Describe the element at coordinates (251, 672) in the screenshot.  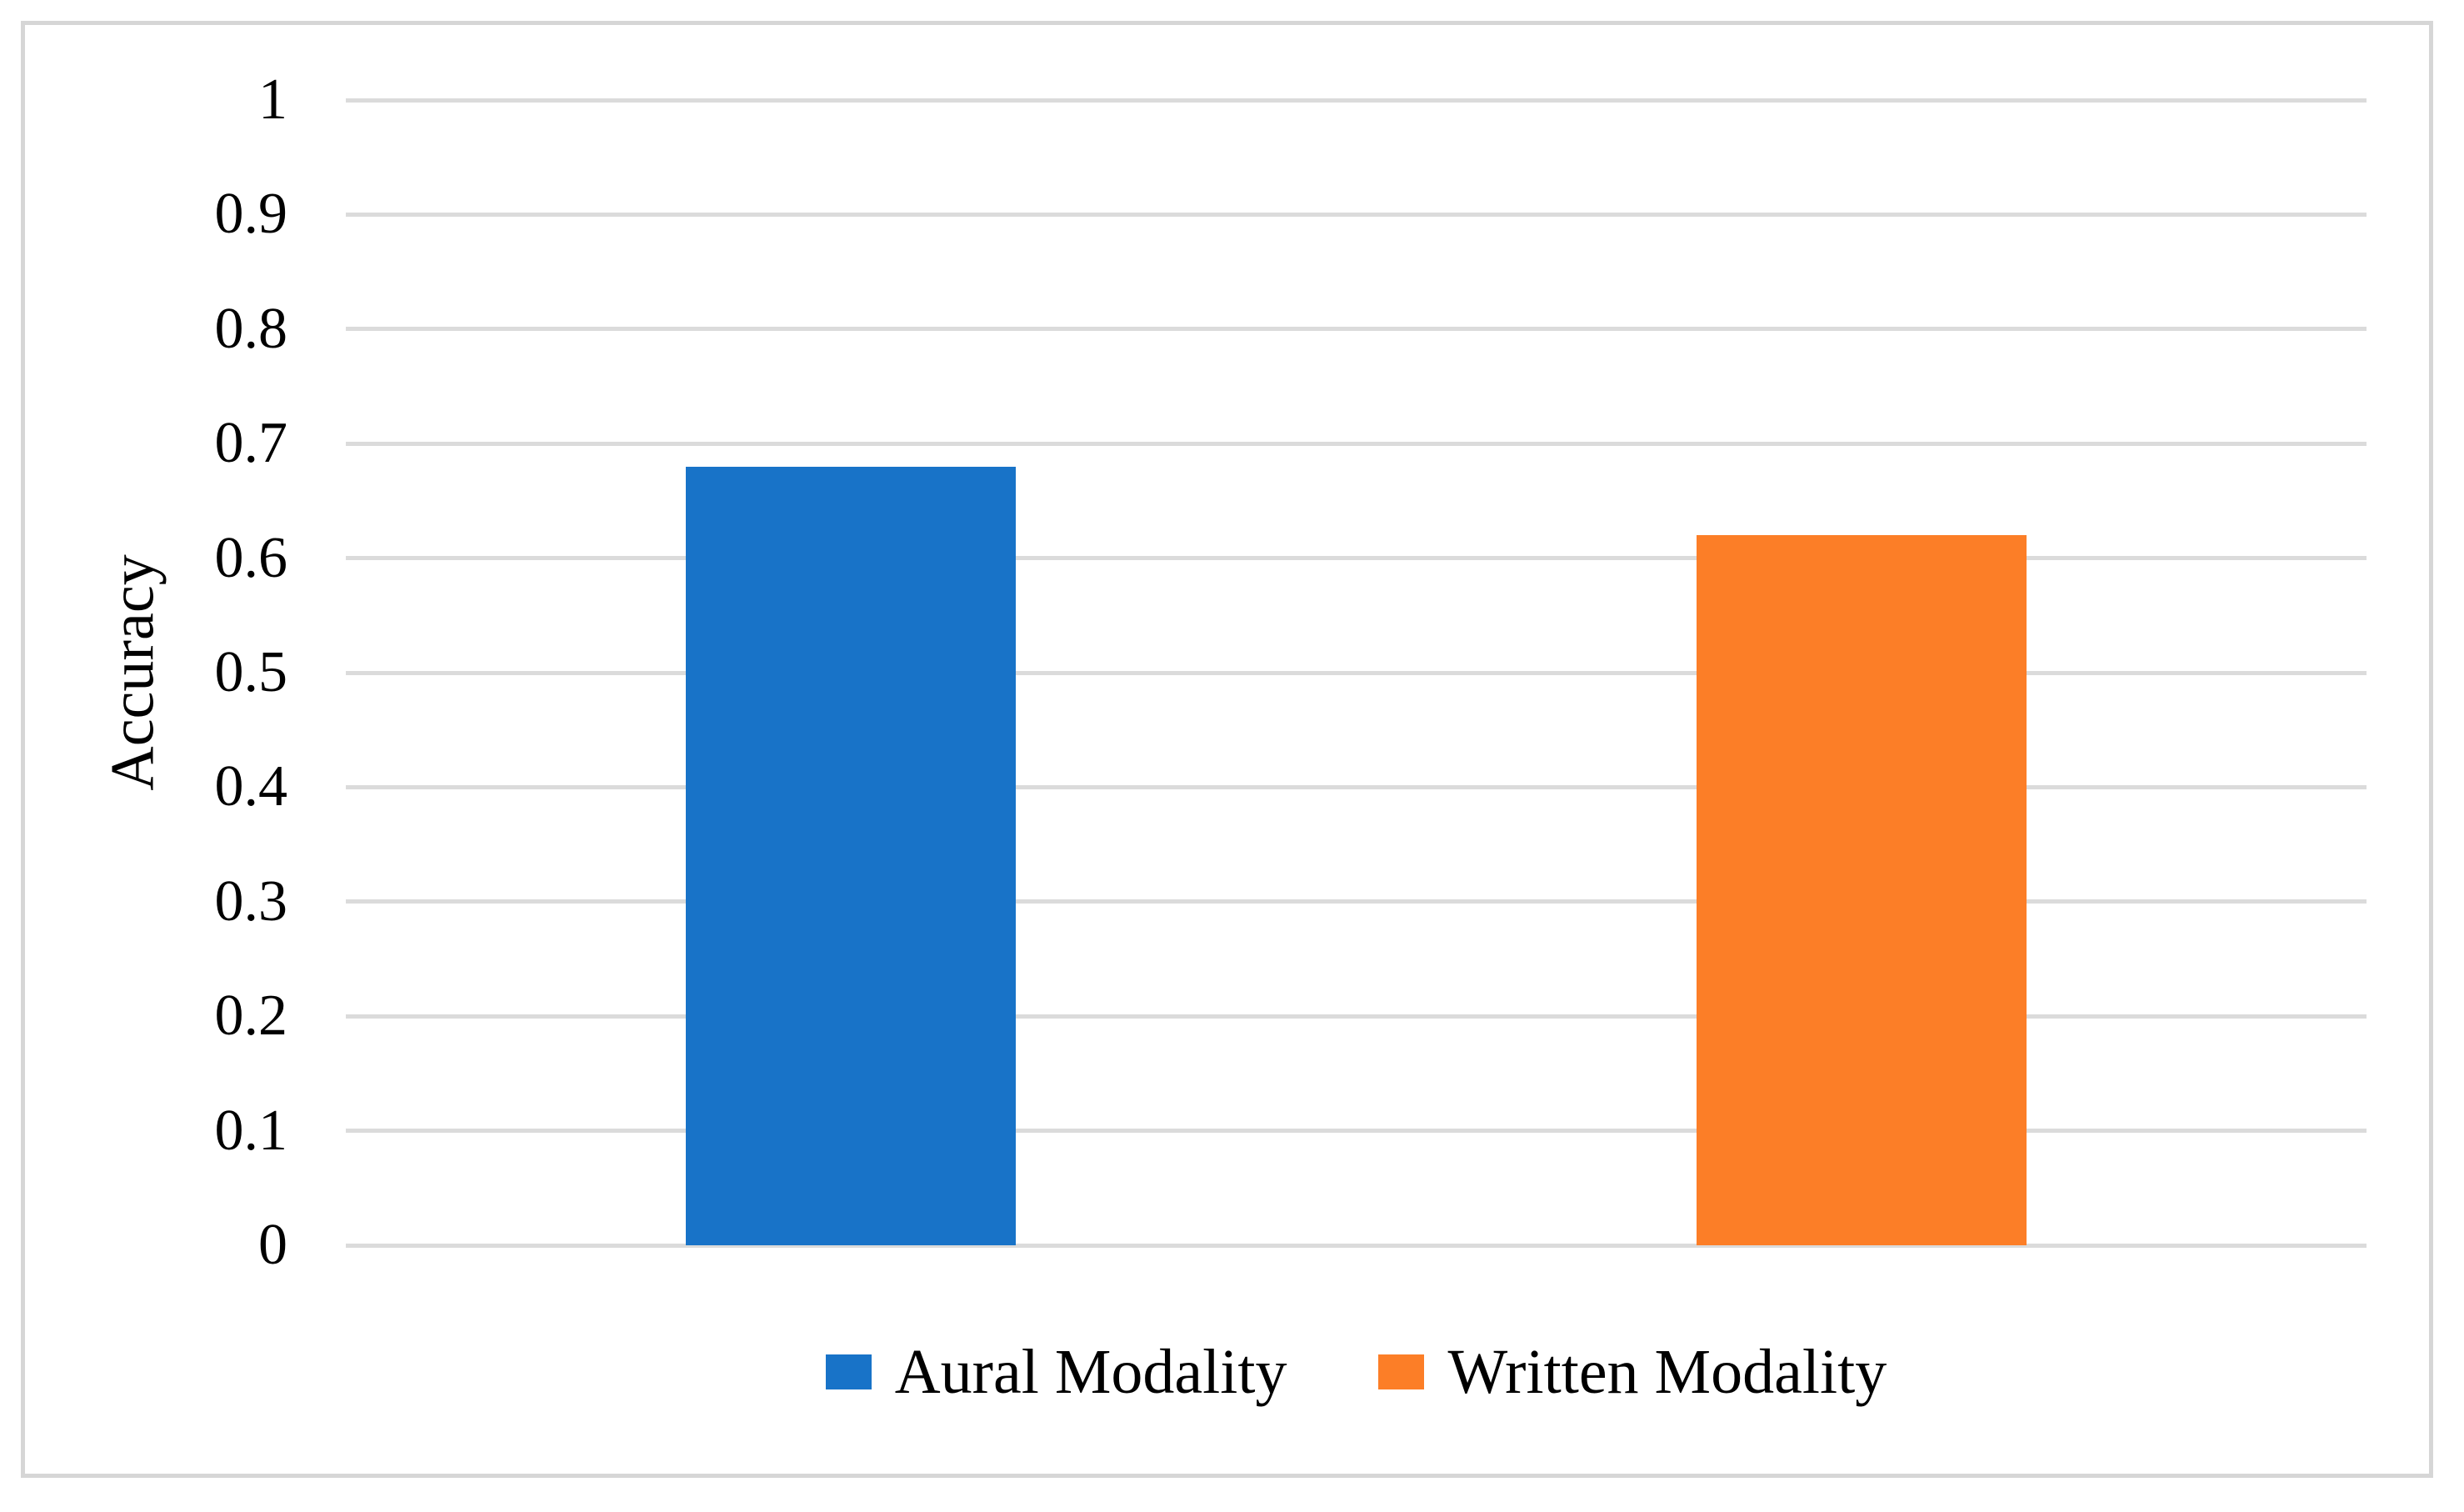
I see `y-tick-label: 0.5` at that location.